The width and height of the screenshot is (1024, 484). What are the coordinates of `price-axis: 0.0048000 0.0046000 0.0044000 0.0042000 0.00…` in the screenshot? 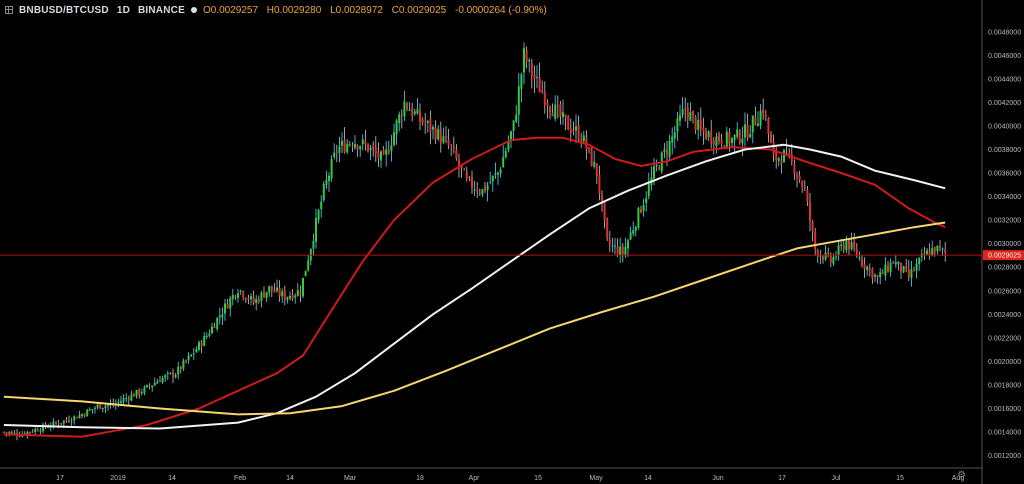 It's located at (1001, 242).